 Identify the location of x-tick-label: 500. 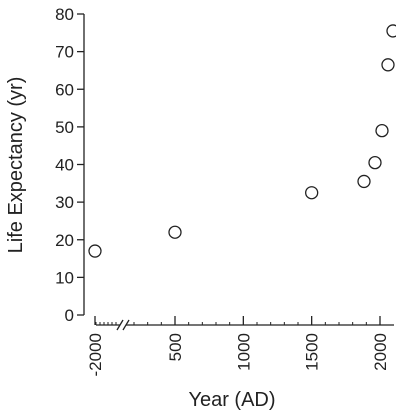
(175, 347).